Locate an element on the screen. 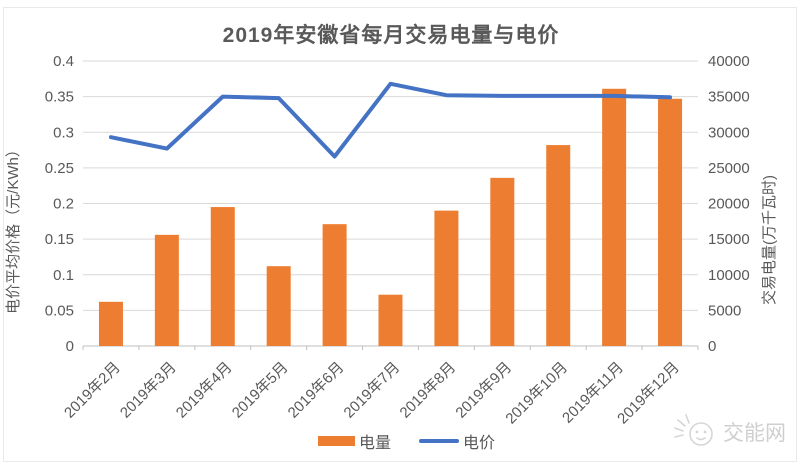 The image size is (800, 467). legend: 电量 电价 is located at coordinates (407, 441).